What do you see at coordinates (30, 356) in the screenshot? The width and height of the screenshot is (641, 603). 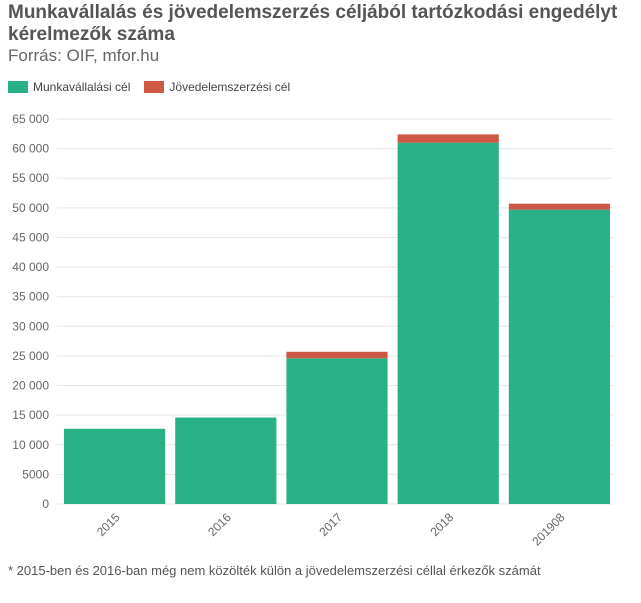 I see `y-tick-label: 25 000` at bounding box center [30, 356].